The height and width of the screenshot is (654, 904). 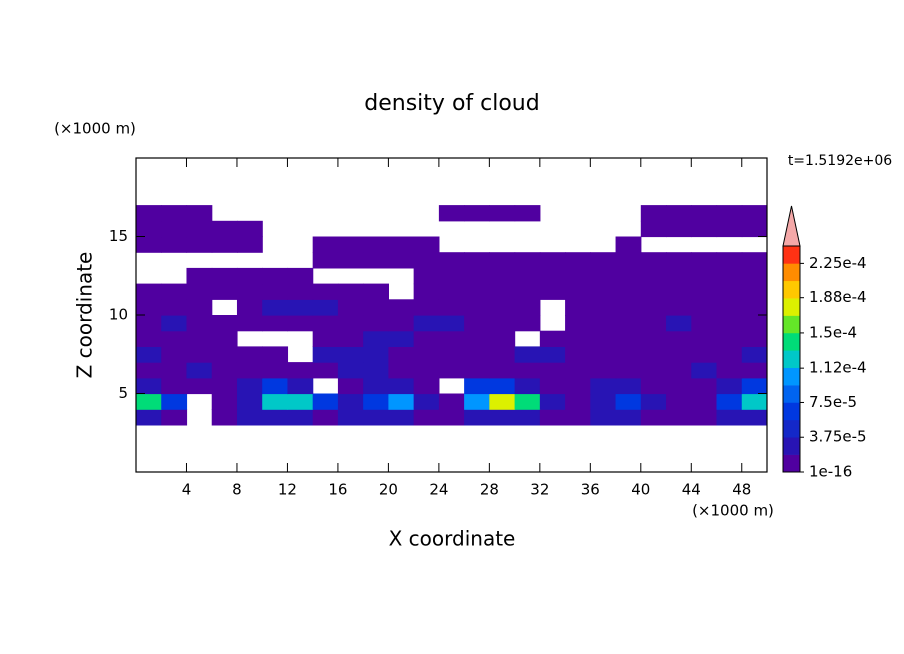 I want to click on x-tick-label: 28, so click(x=489, y=490).